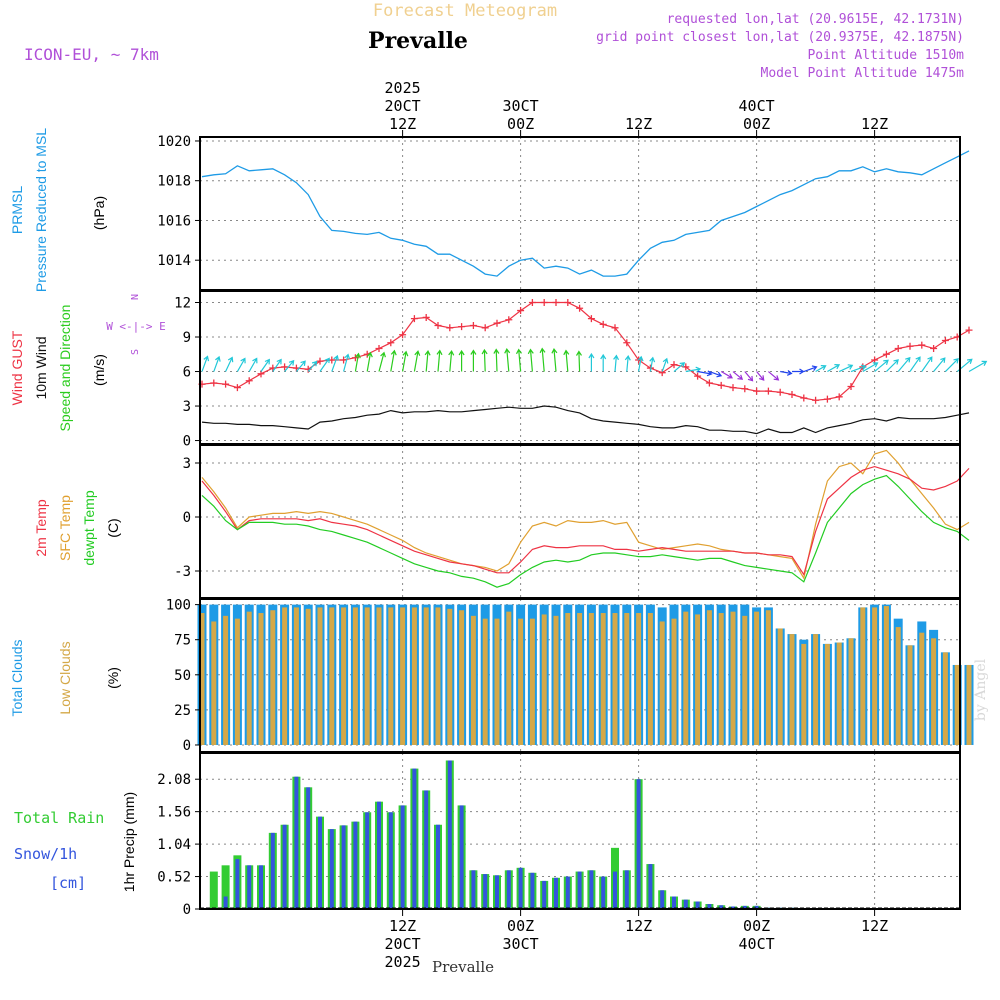 The height and width of the screenshot is (1000, 1000). What do you see at coordinates (174, 878) in the screenshot?
I see `y-tick-label: 0.52` at bounding box center [174, 878].